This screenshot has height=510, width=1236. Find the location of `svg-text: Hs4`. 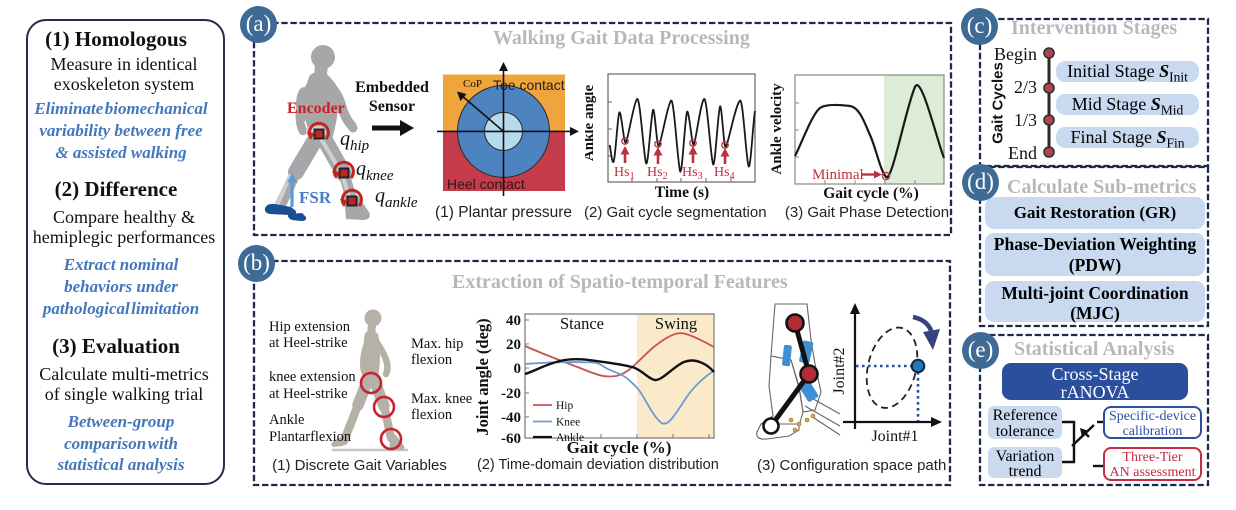

svg-text: Hs4 is located at coordinates (724, 173).